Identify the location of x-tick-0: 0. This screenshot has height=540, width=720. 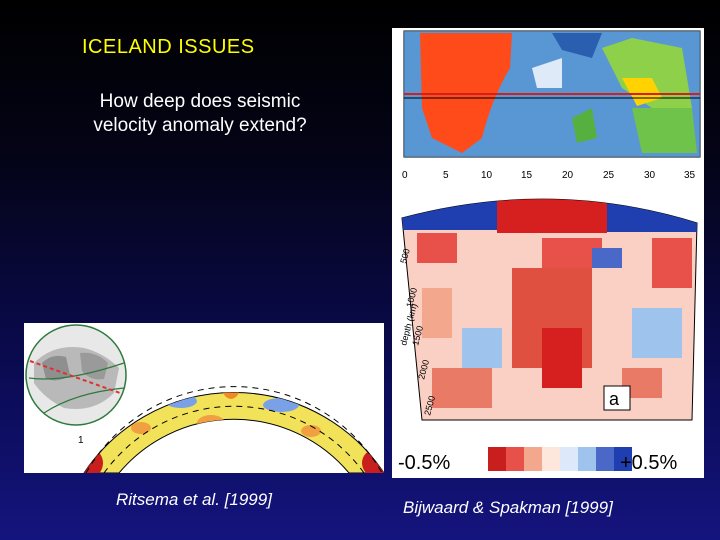
(405, 175).